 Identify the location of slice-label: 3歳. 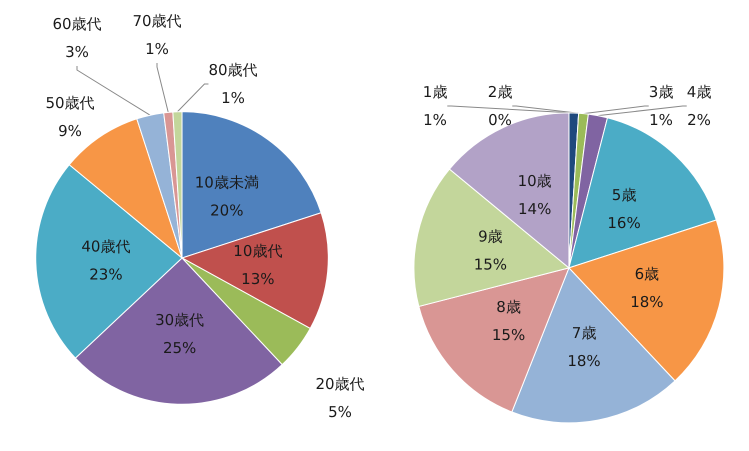
(661, 92).